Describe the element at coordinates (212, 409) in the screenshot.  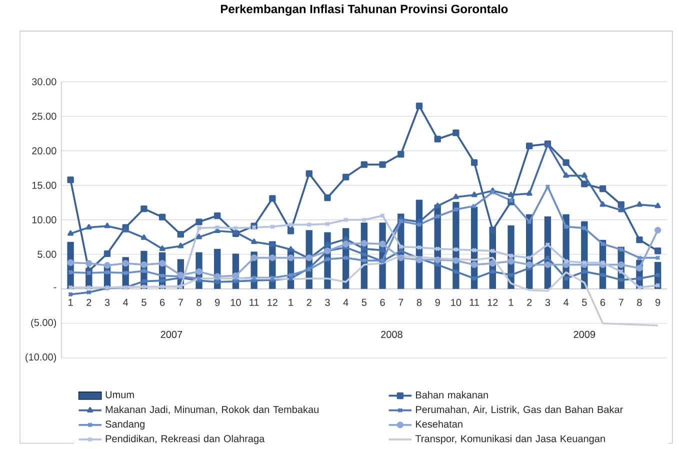
I see `legend-label: Makanan Jadi, Minuman, Rokok dan Tembakau` at that location.